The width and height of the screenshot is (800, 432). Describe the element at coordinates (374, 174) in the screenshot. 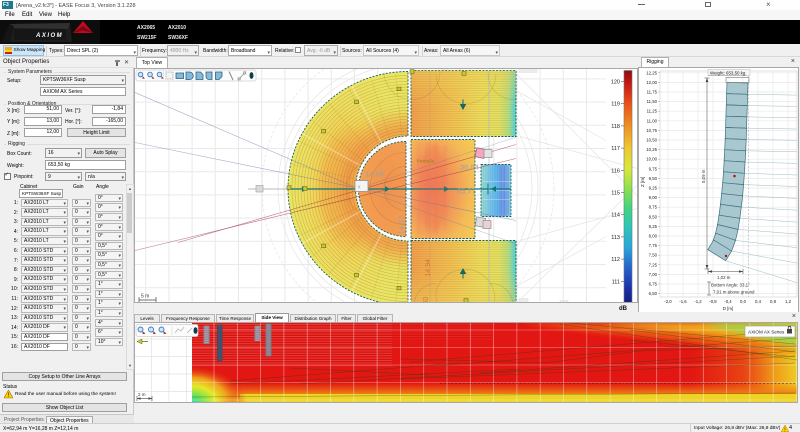

I see `svg-text: 14,58` at that location.